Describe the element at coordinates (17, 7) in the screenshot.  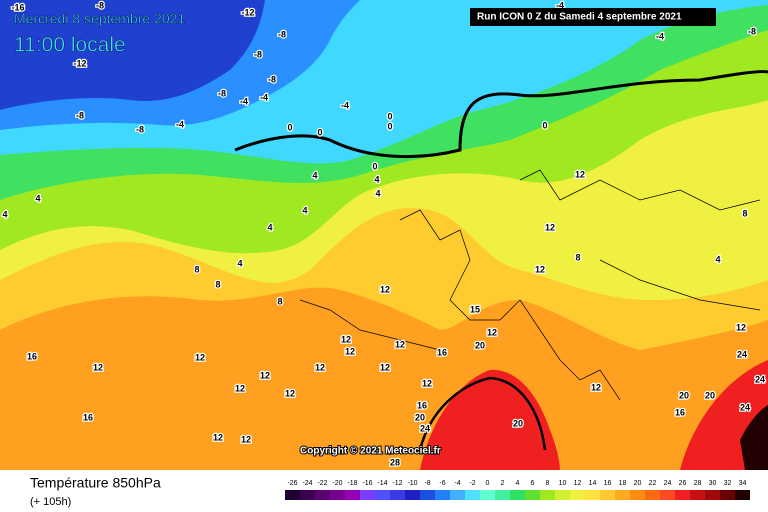
I see `contour-label: -16` at that location.